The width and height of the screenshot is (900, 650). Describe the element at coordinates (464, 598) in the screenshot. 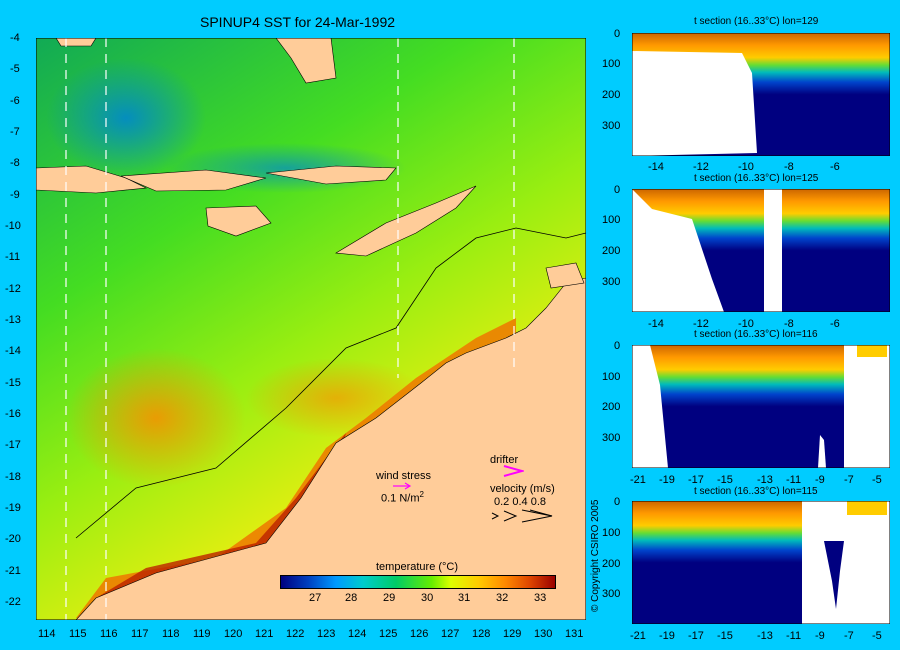

I see `colorbar-tick: 31` at that location.